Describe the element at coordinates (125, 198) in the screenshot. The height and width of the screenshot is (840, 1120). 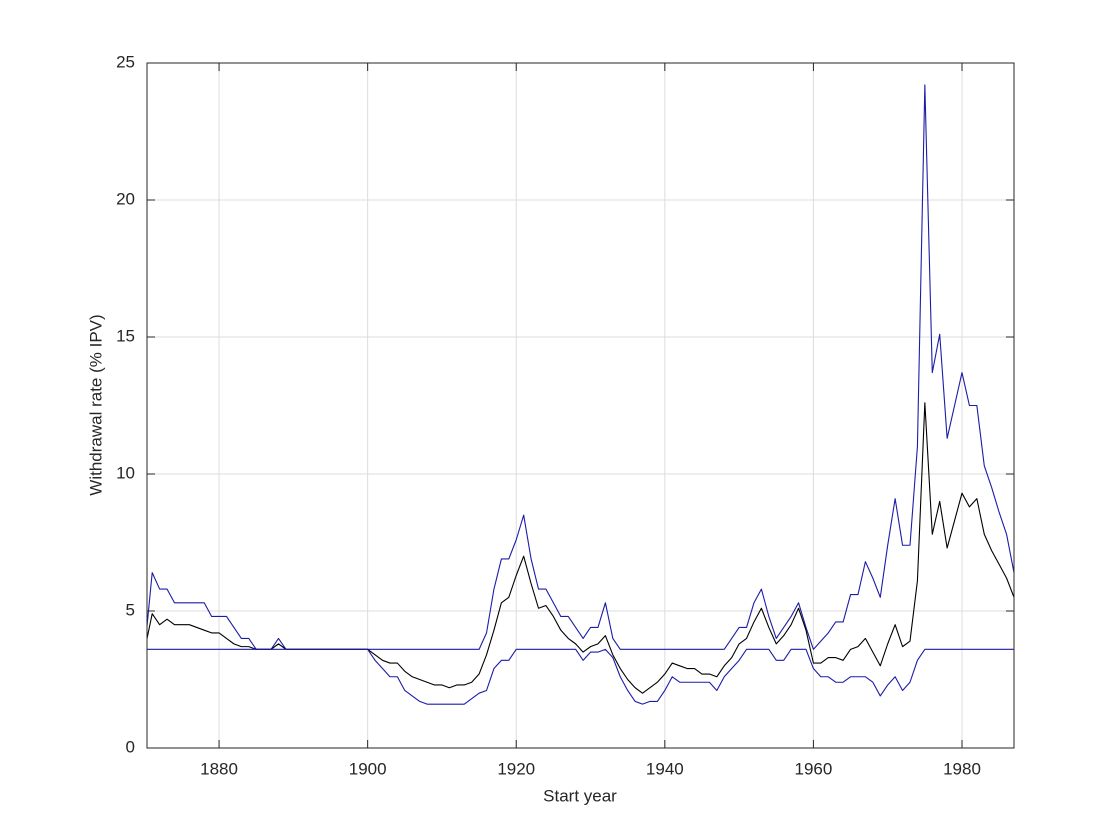
I see `y-tick-label: 20` at that location.